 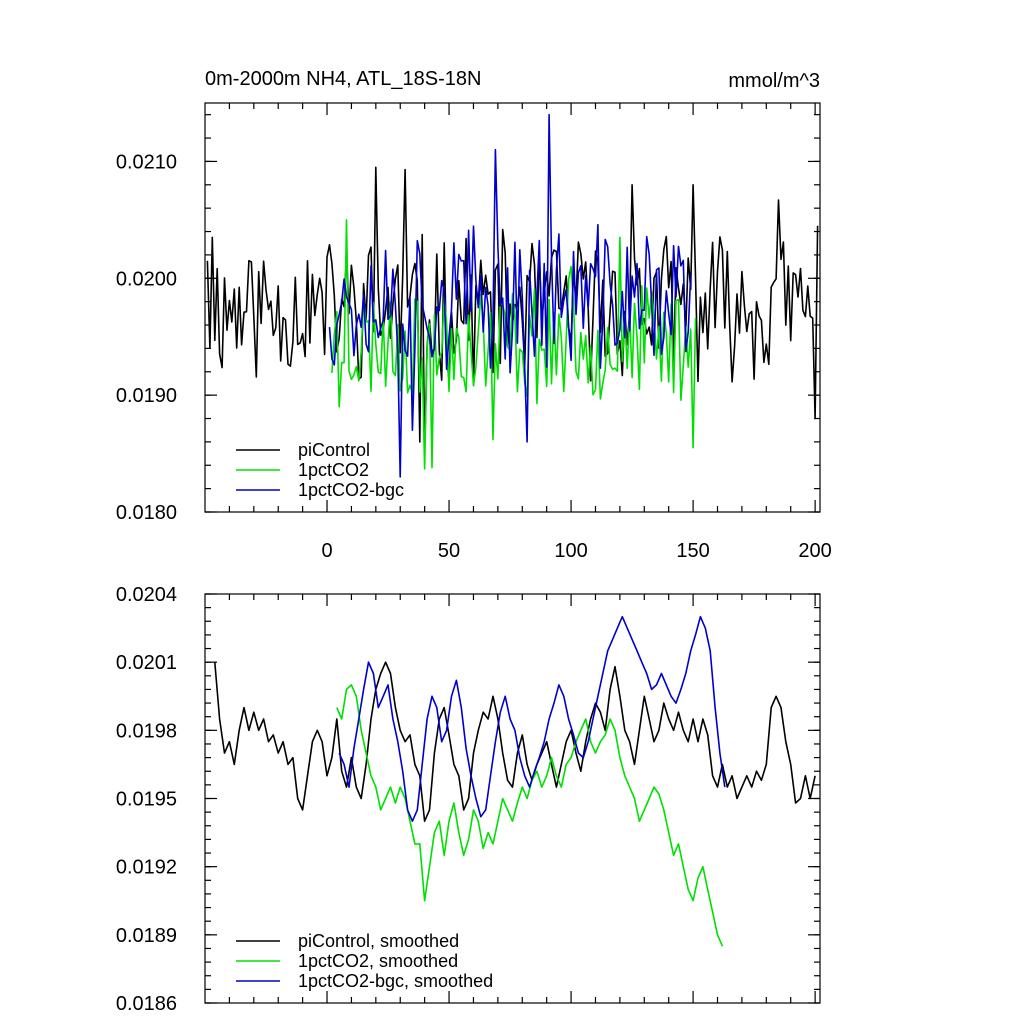 I want to click on legend-label: 1pctCO2-bgc, so click(x=351, y=490).